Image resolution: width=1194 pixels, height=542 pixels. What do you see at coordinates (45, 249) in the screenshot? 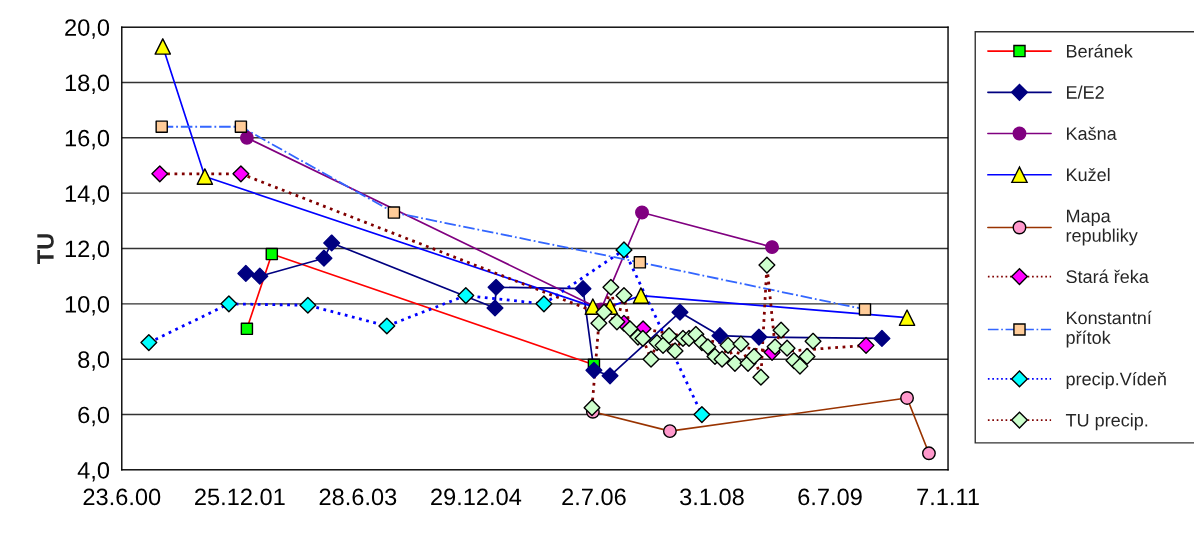
I see `y-axis-title: TU` at bounding box center [45, 249].